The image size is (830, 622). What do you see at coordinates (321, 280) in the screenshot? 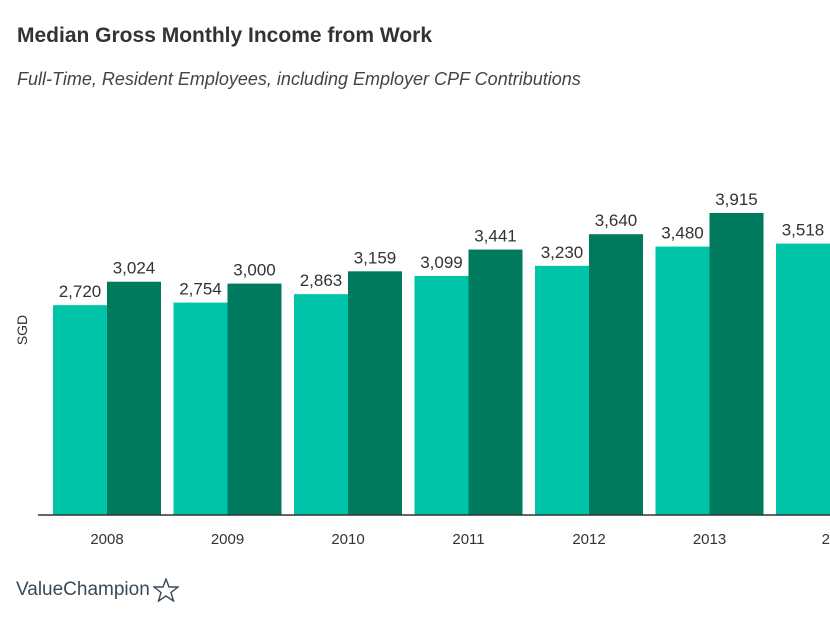
I see `data-label-2010-series-1: 2,863` at bounding box center [321, 280].